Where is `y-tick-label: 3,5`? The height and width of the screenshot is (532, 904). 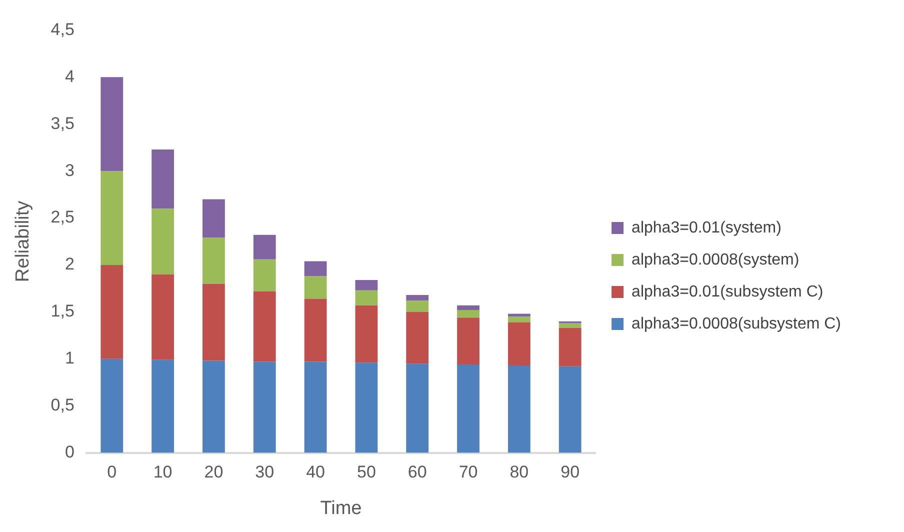
y-tick-label: 3,5 is located at coordinates (62, 123).